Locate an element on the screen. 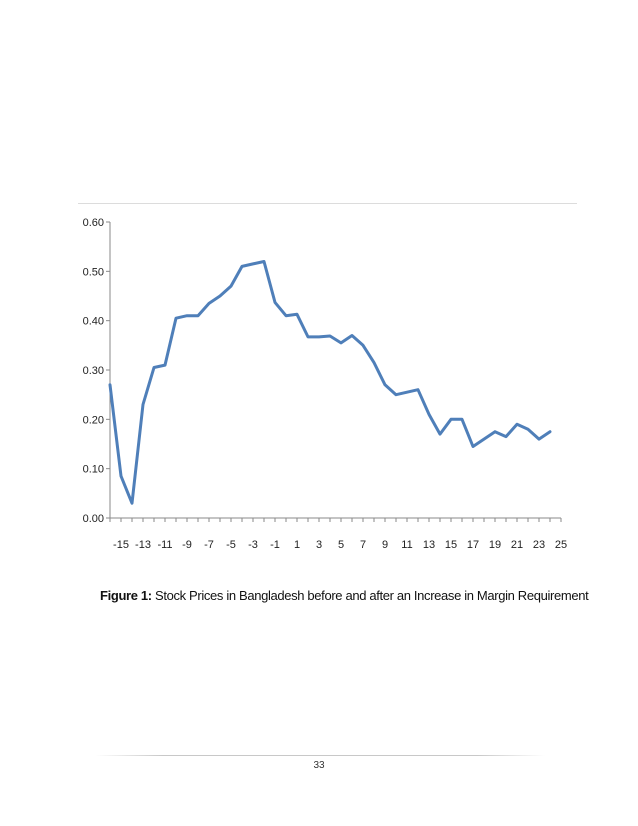 The width and height of the screenshot is (638, 826). x-tick-label: -9 is located at coordinates (187, 545).